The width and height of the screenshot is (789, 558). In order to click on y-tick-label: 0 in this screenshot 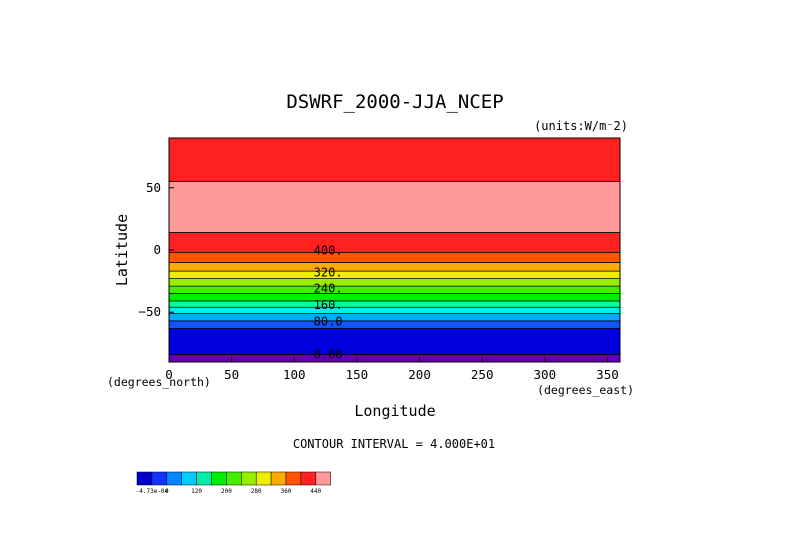, I will do `click(157, 249)`.